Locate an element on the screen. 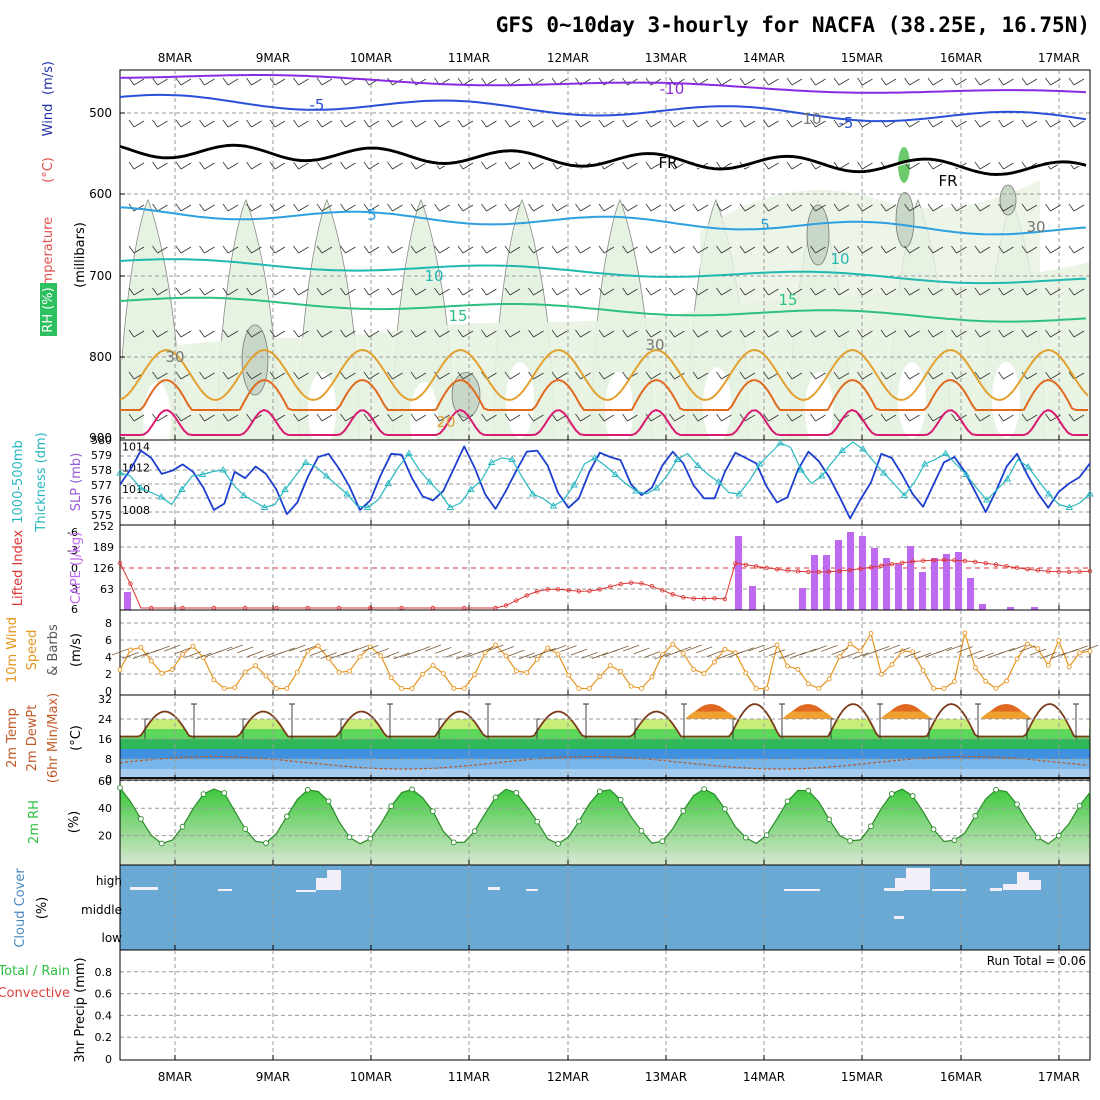  rh-clear-patch is located at coordinates (912, 400).